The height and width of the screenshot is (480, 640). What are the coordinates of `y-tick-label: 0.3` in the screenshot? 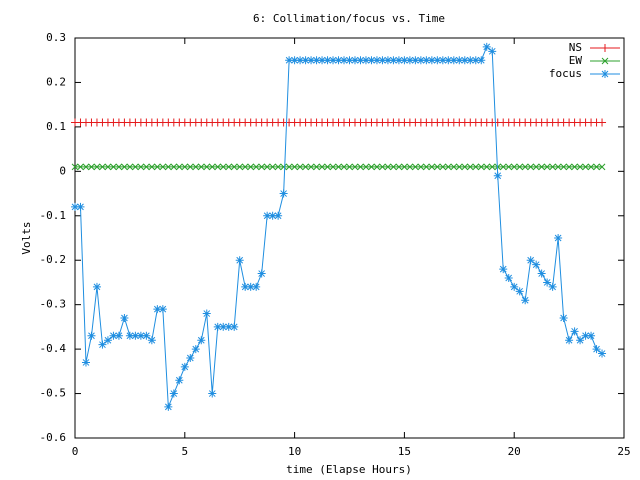 It's located at (56, 37).